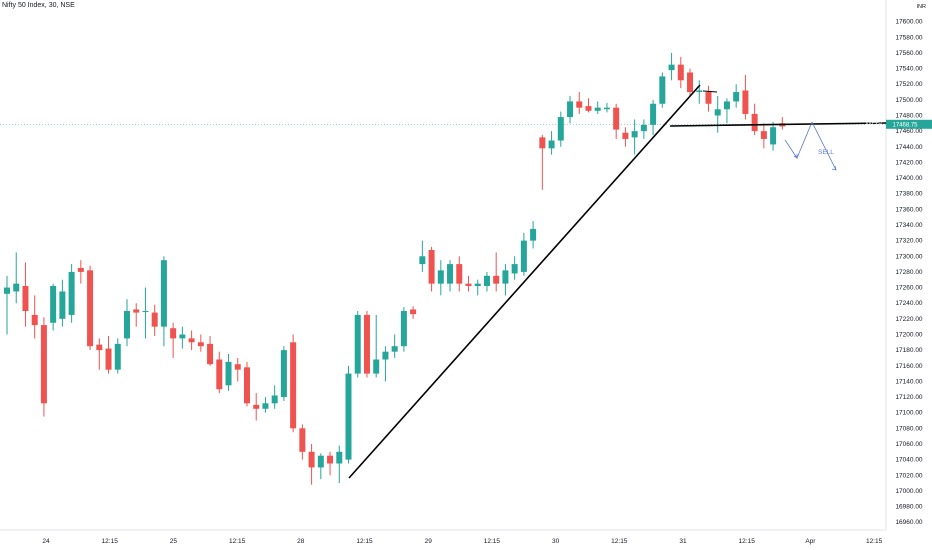  Describe the element at coordinates (908, 350) in the screenshot. I see `y-tick-label: 17180.00` at that location.